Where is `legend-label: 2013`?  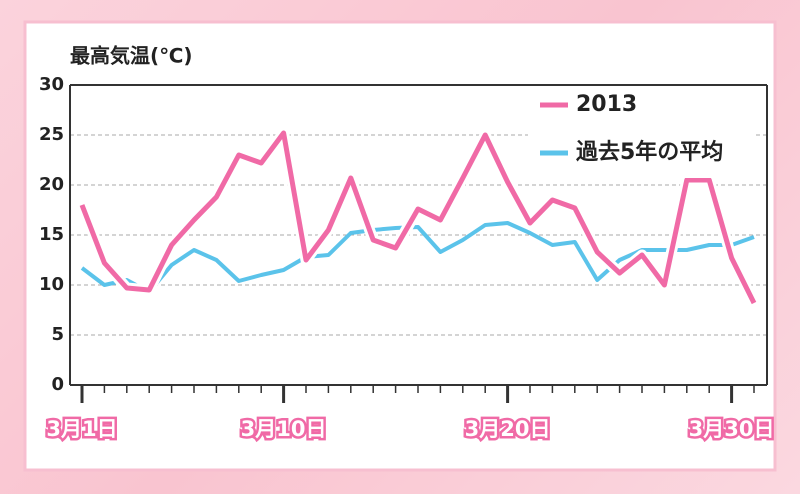 legend-label: 2013 is located at coordinates (606, 104).